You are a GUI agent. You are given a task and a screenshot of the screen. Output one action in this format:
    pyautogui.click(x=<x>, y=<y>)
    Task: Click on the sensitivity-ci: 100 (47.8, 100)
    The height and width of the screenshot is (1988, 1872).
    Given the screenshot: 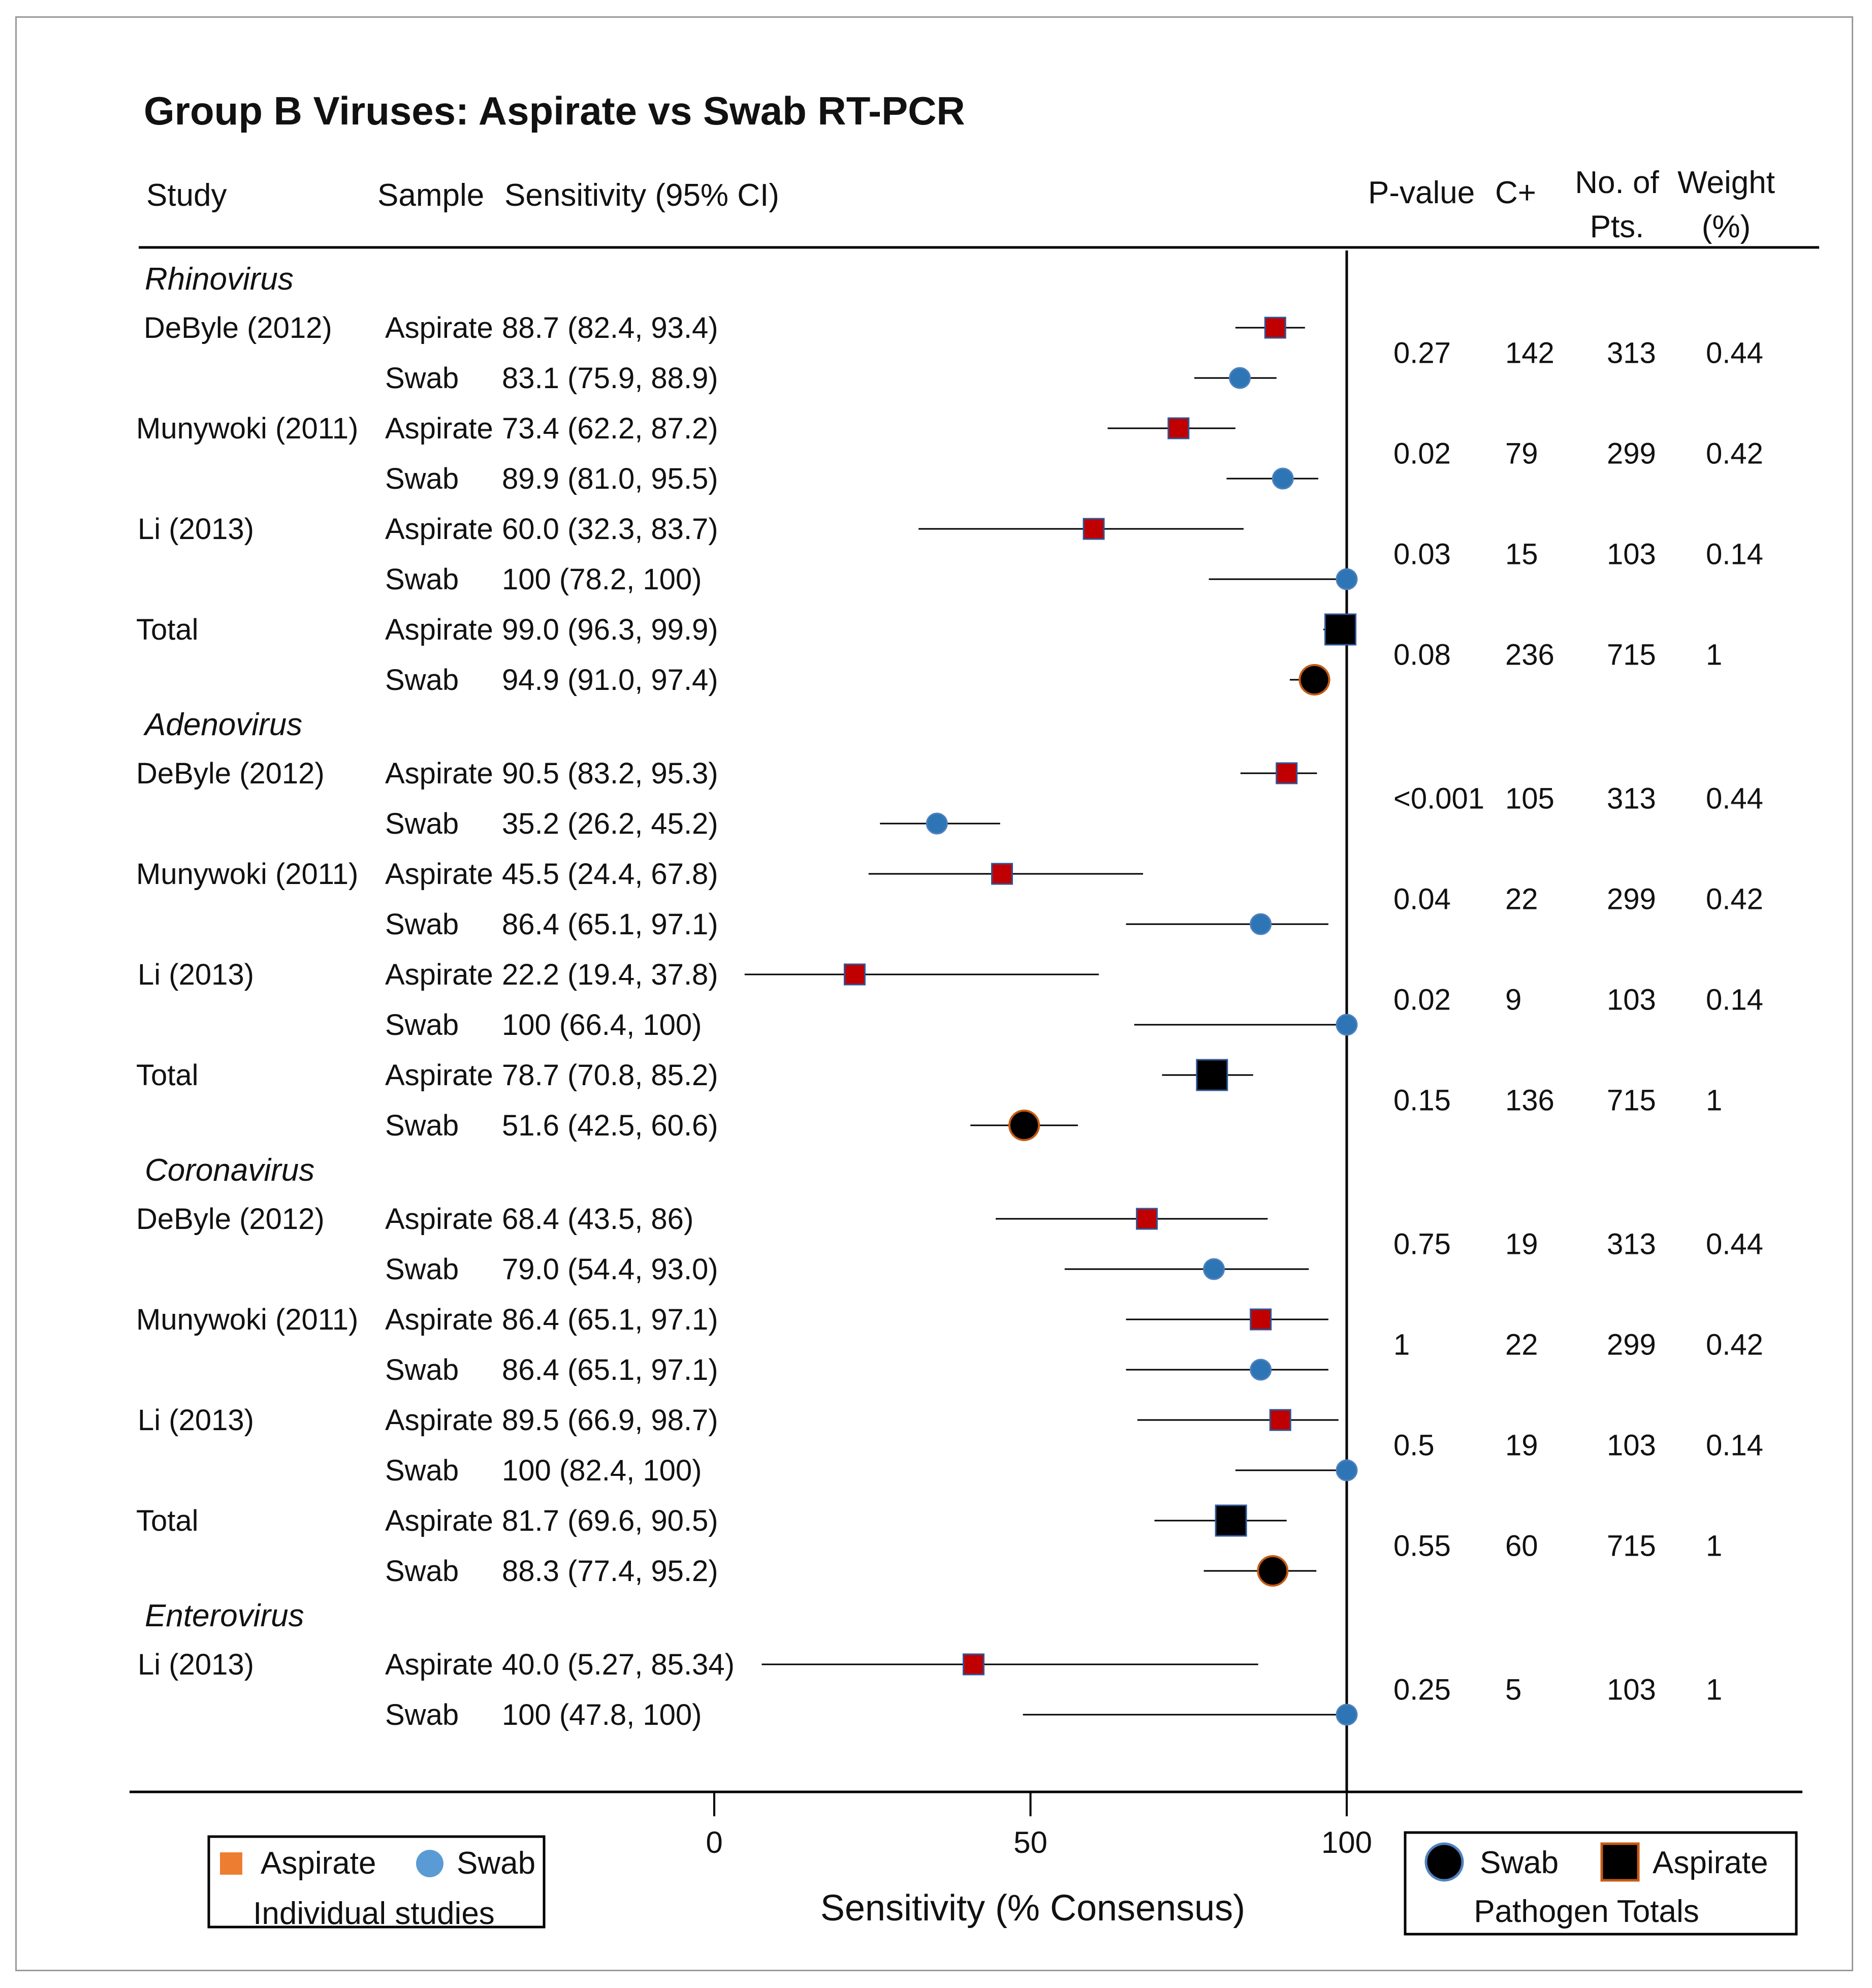 What is the action you would take?
    pyautogui.click(x=602, y=1714)
    